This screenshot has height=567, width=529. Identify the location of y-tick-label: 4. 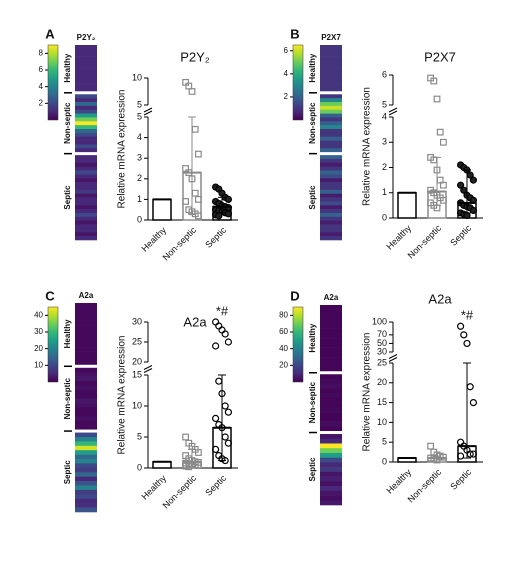
(139, 137).